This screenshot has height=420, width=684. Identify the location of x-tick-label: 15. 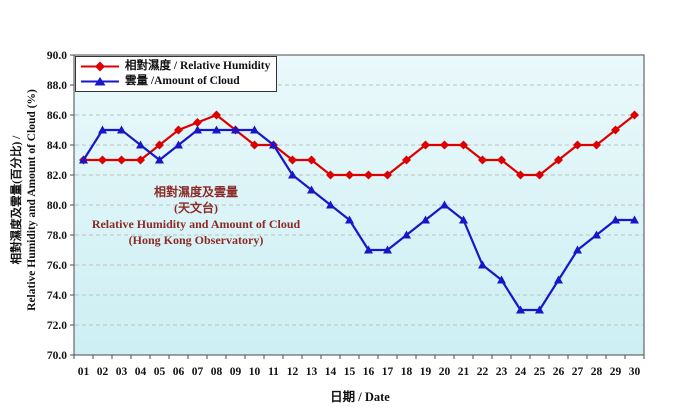
(350, 372).